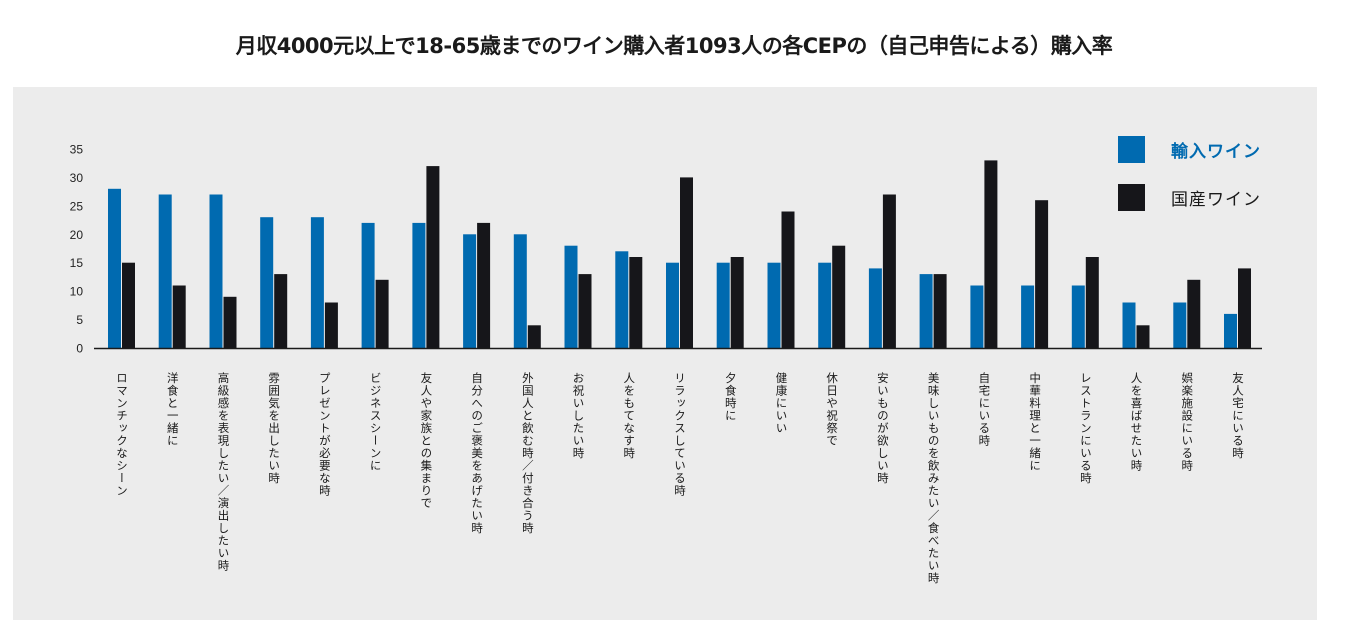 This screenshot has width=1348, height=631. What do you see at coordinates (77, 206) in the screenshot?
I see `y-tick-label: 25` at bounding box center [77, 206].